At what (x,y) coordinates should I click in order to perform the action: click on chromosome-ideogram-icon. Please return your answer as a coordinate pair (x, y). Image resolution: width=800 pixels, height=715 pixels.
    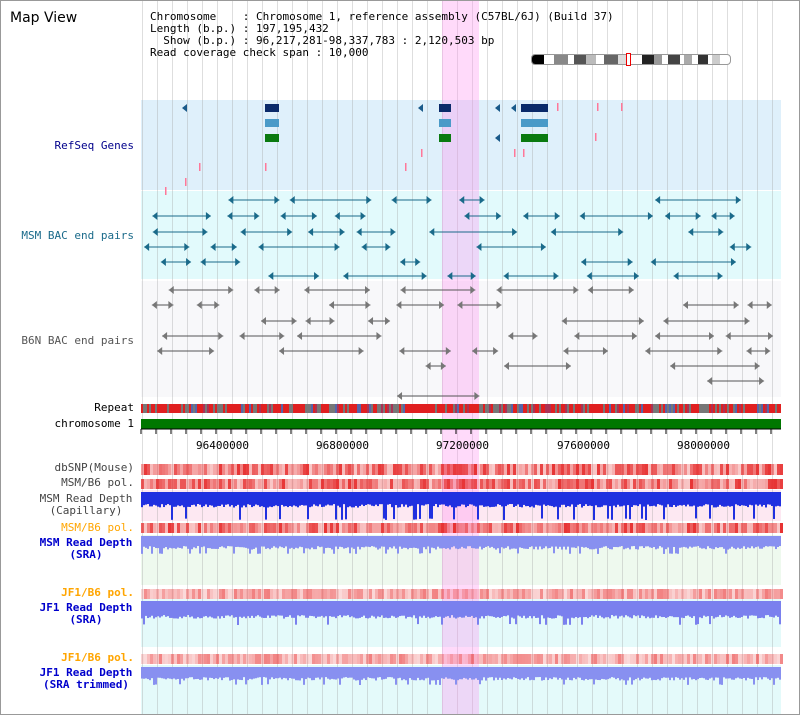
    Looking at the image, I should click on (631, 59).